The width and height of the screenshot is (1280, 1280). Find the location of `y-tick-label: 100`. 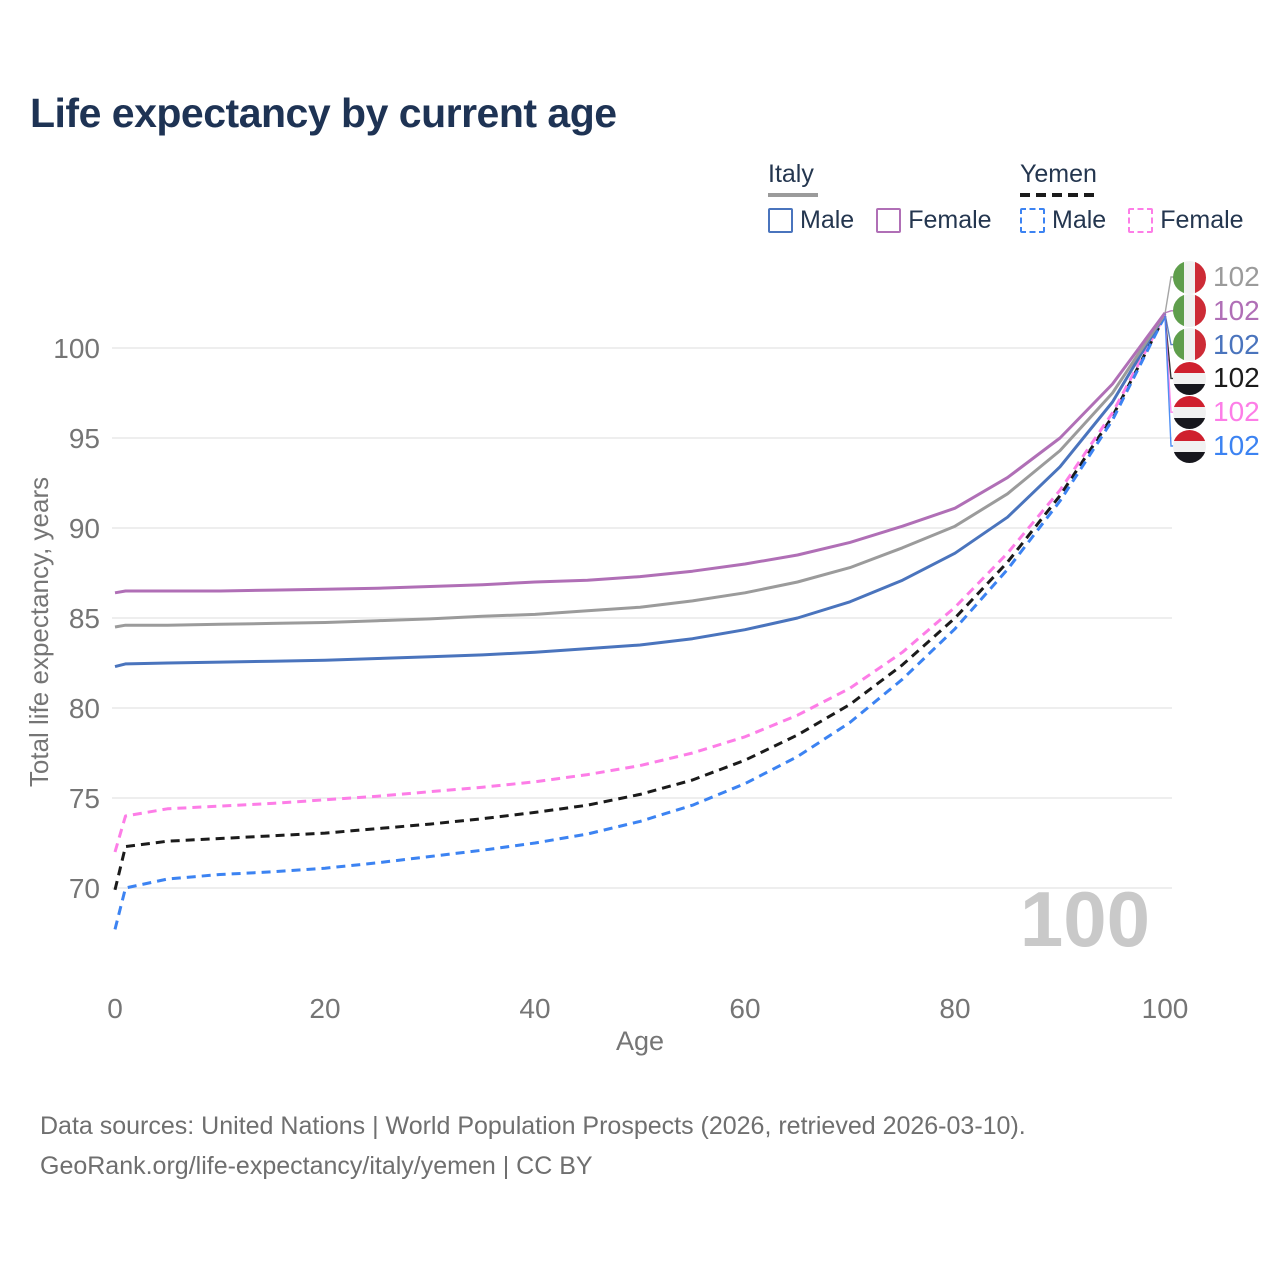

y-tick-label: 100 is located at coordinates (76, 348).